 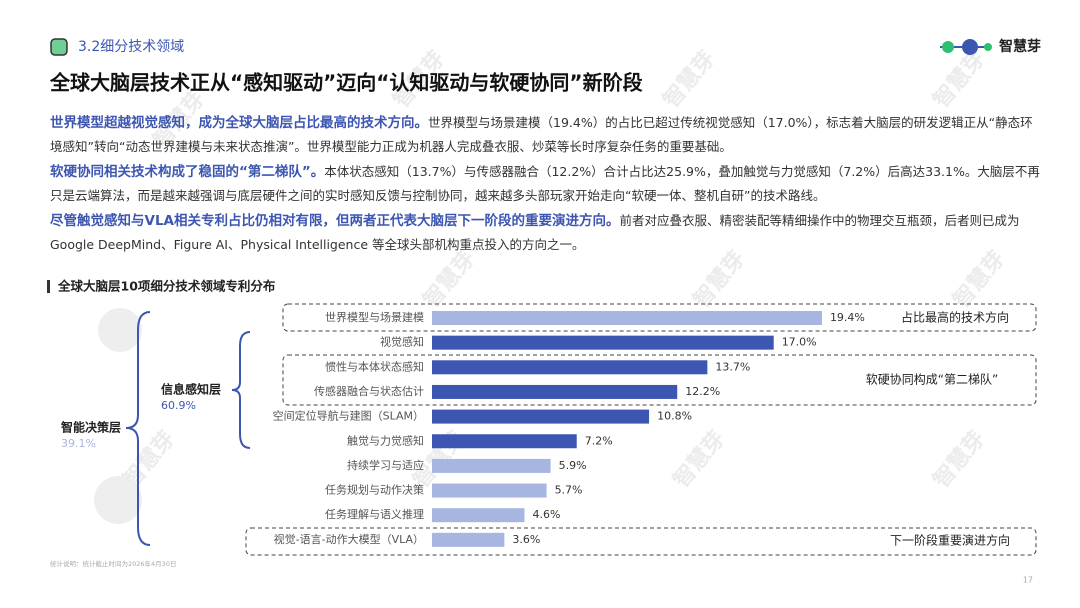 What do you see at coordinates (385, 440) in the screenshot?
I see `category-label: 触觉与力觉感知` at bounding box center [385, 440].